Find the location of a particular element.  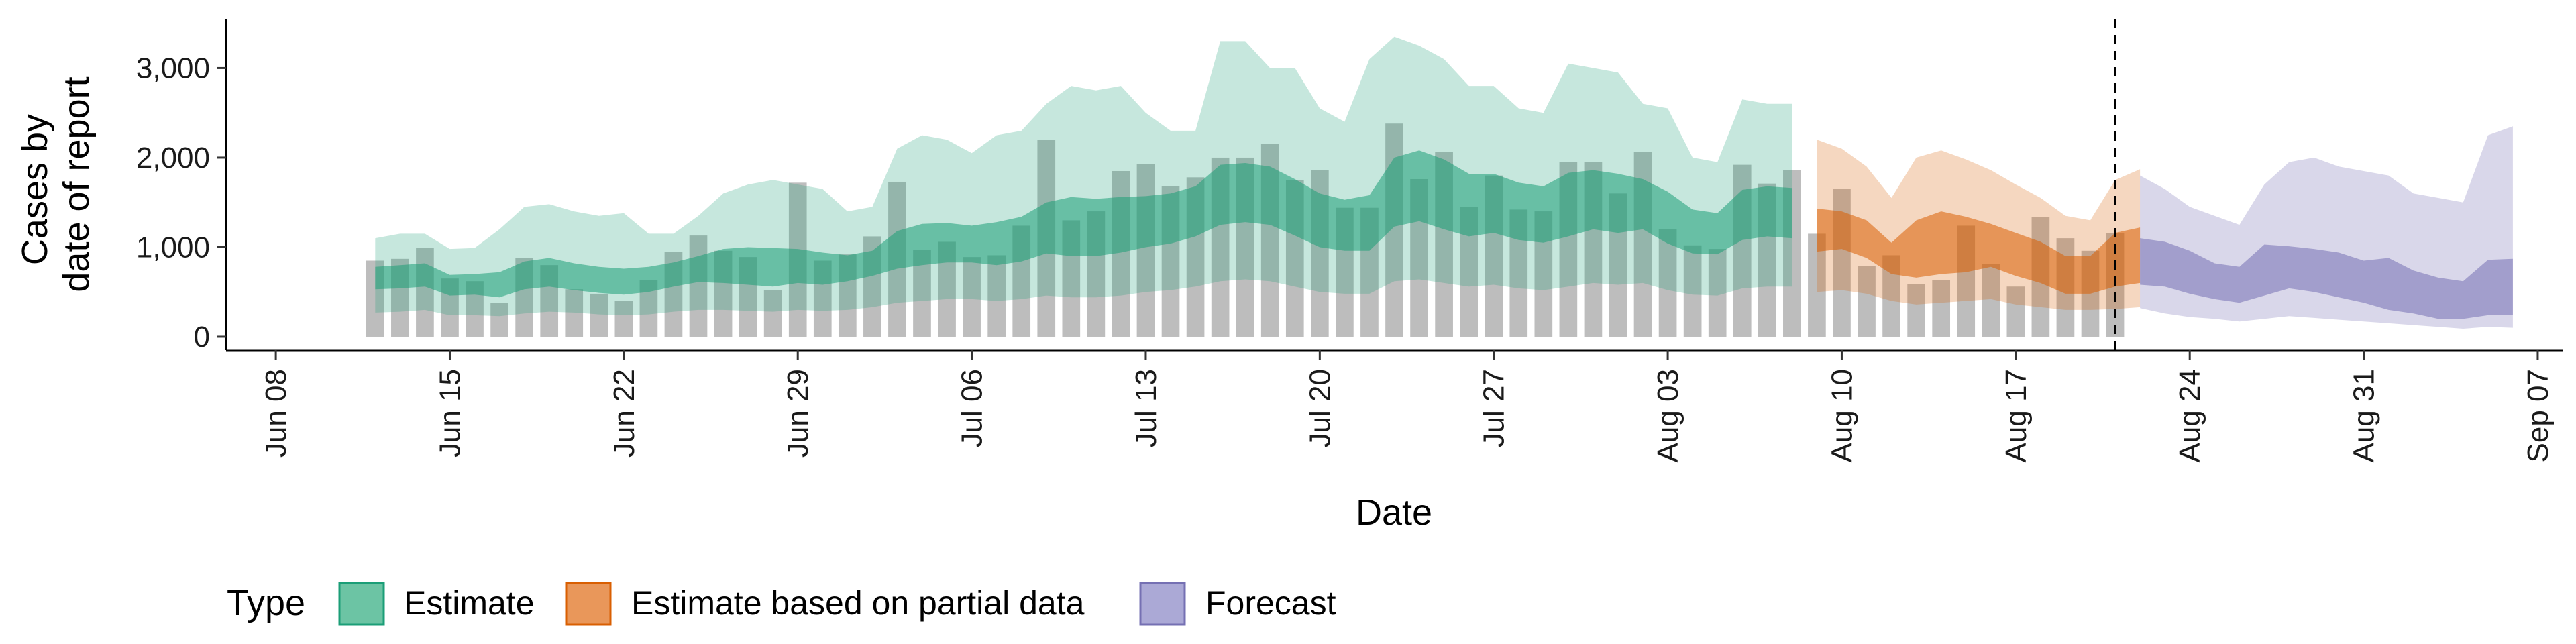

x-tick-label: Jun 08 is located at coordinates (276, 413).